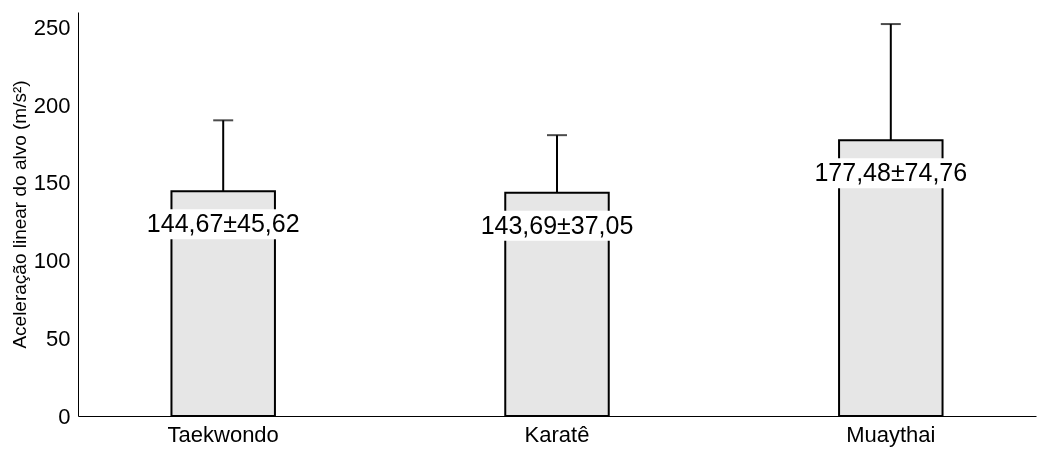 The image size is (1061, 450). Describe the element at coordinates (52, 105) in the screenshot. I see `y-tick-label: 200` at that location.